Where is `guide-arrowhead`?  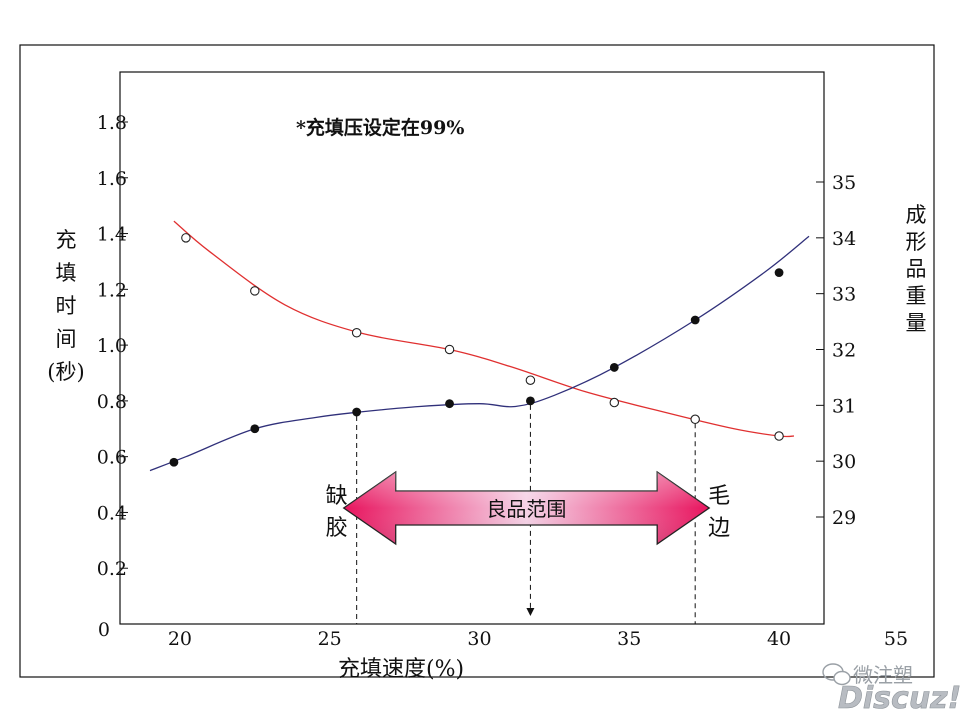
guide-arrowhead is located at coordinates (530, 612).